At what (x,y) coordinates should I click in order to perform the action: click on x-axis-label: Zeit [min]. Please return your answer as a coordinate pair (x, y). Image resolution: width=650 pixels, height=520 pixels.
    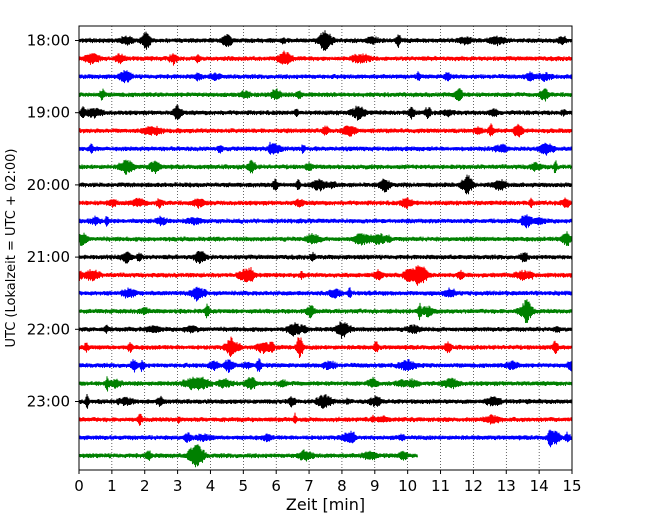
    Looking at the image, I should click on (325, 504).